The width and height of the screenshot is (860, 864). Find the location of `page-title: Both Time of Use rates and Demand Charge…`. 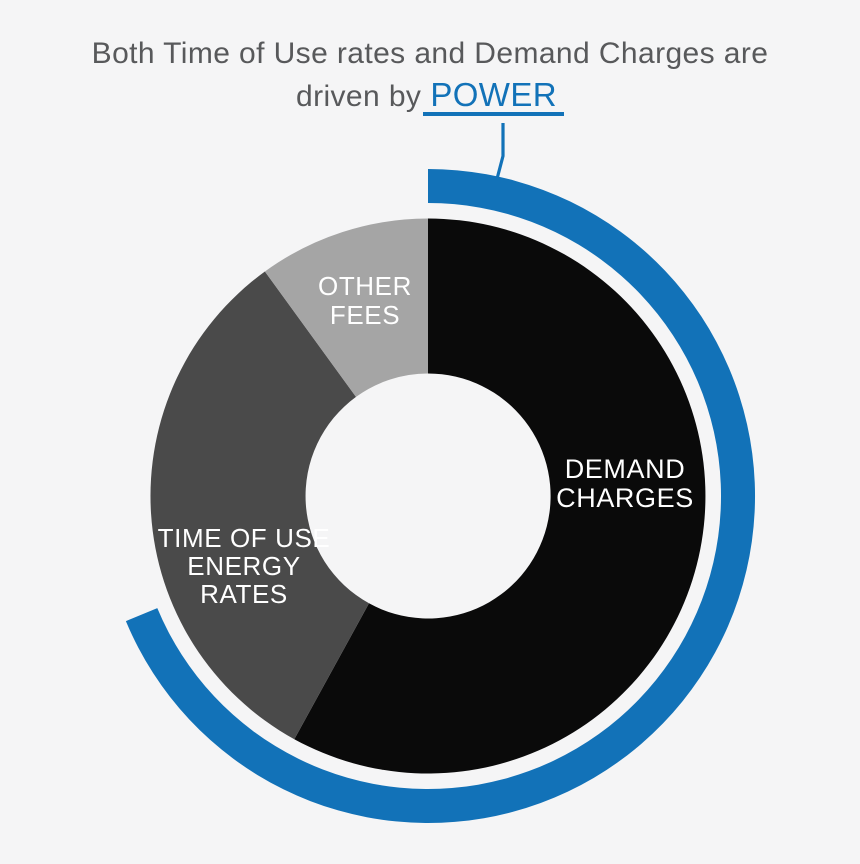

page-title: Both Time of Use rates and Demand Charge… is located at coordinates (430, 76).